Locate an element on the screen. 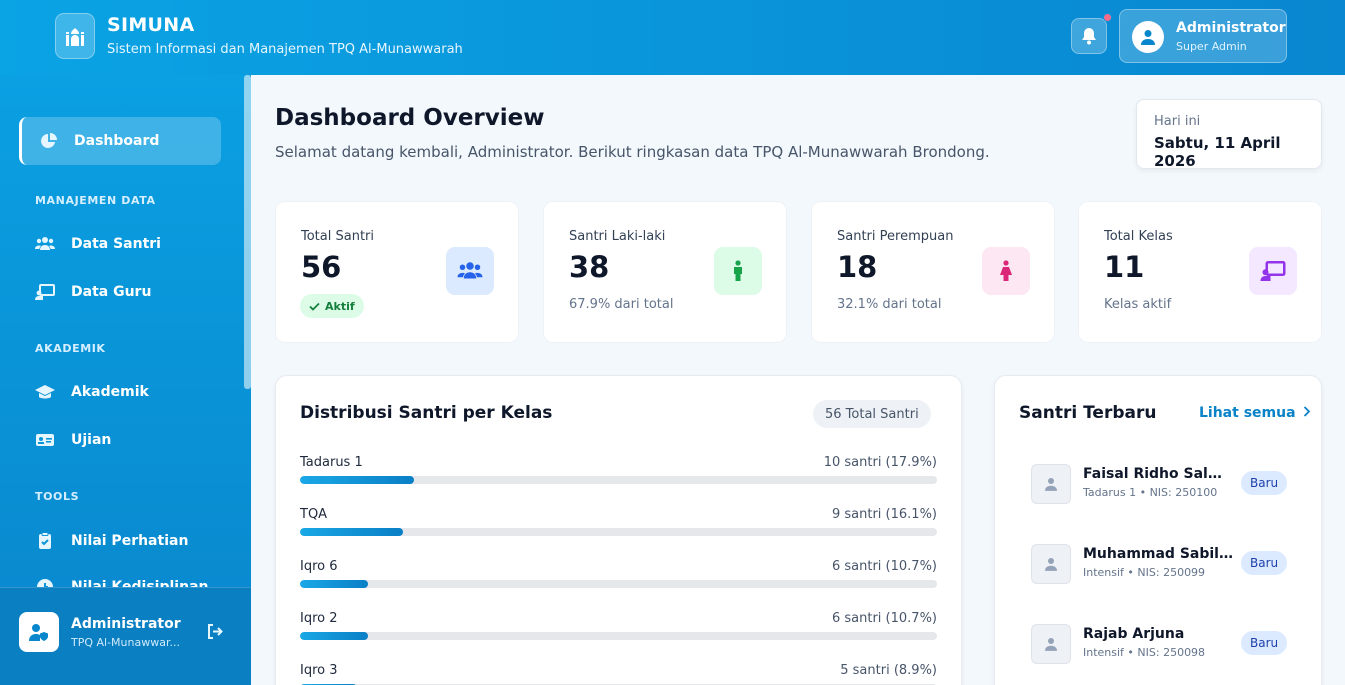 The image size is (1345, 685). stat-label: Total Kelas is located at coordinates (1138, 236).